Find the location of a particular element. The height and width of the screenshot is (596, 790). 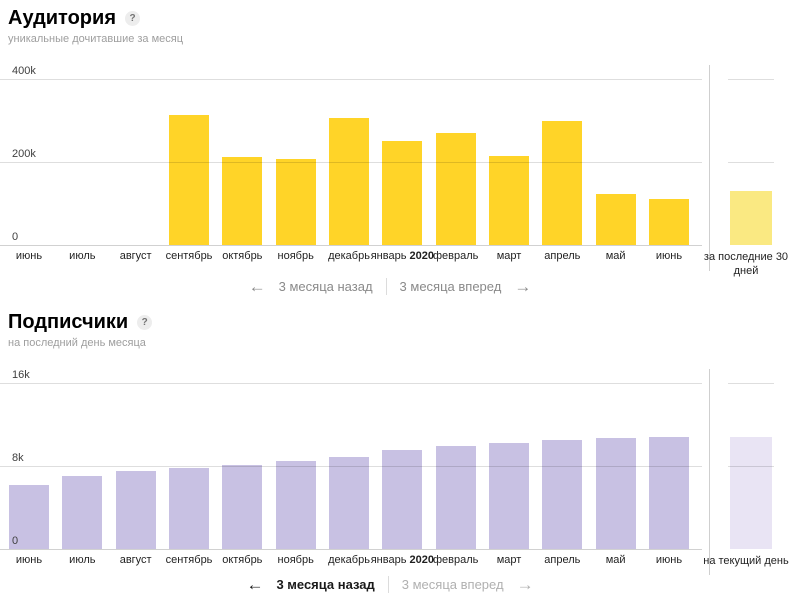

y-tick-label: 16k is located at coordinates (21, 375).